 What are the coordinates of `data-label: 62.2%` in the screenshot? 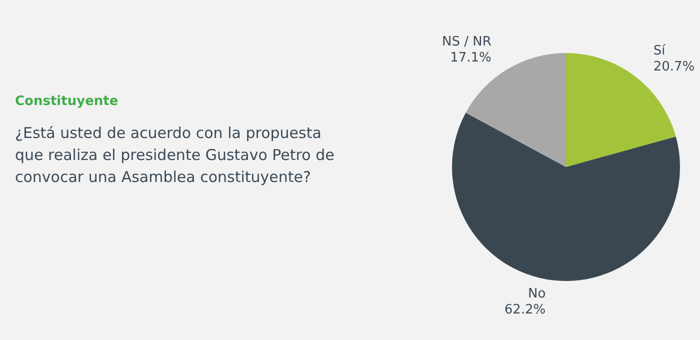 It's located at (525, 310).